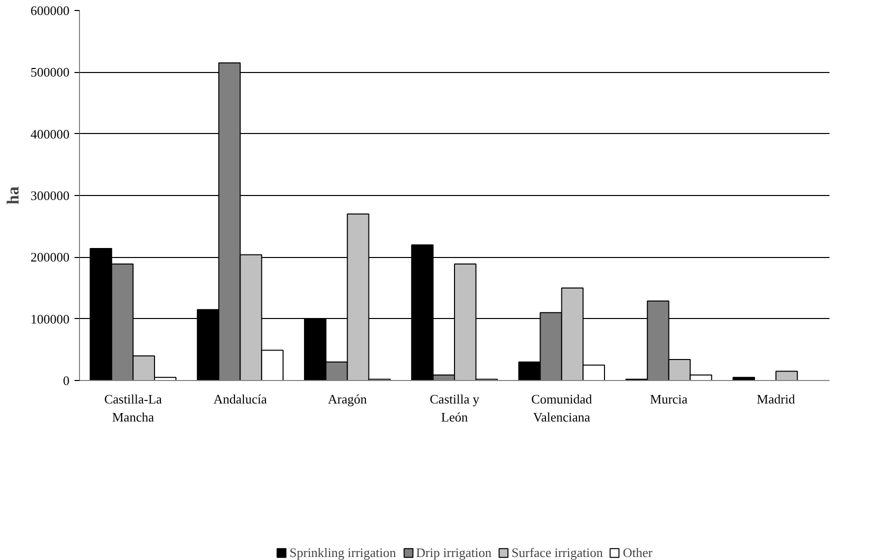 The width and height of the screenshot is (881, 560). What do you see at coordinates (776, 399) in the screenshot?
I see `x-tick-label: Madrid` at bounding box center [776, 399].